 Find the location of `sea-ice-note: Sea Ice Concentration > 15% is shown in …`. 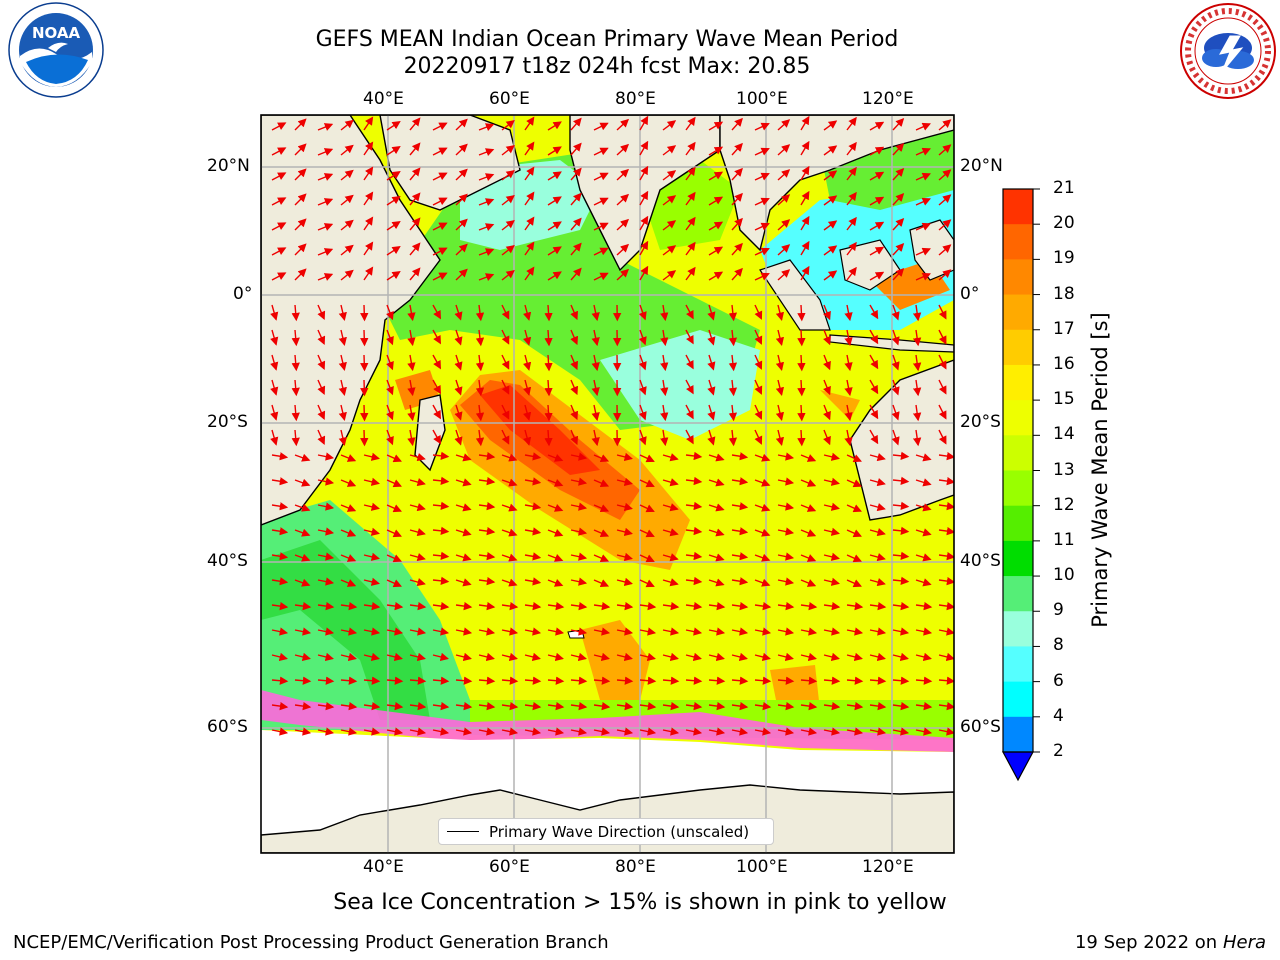

sea-ice-note: Sea Ice Concentration > 15% is shown in … is located at coordinates (640, 902).